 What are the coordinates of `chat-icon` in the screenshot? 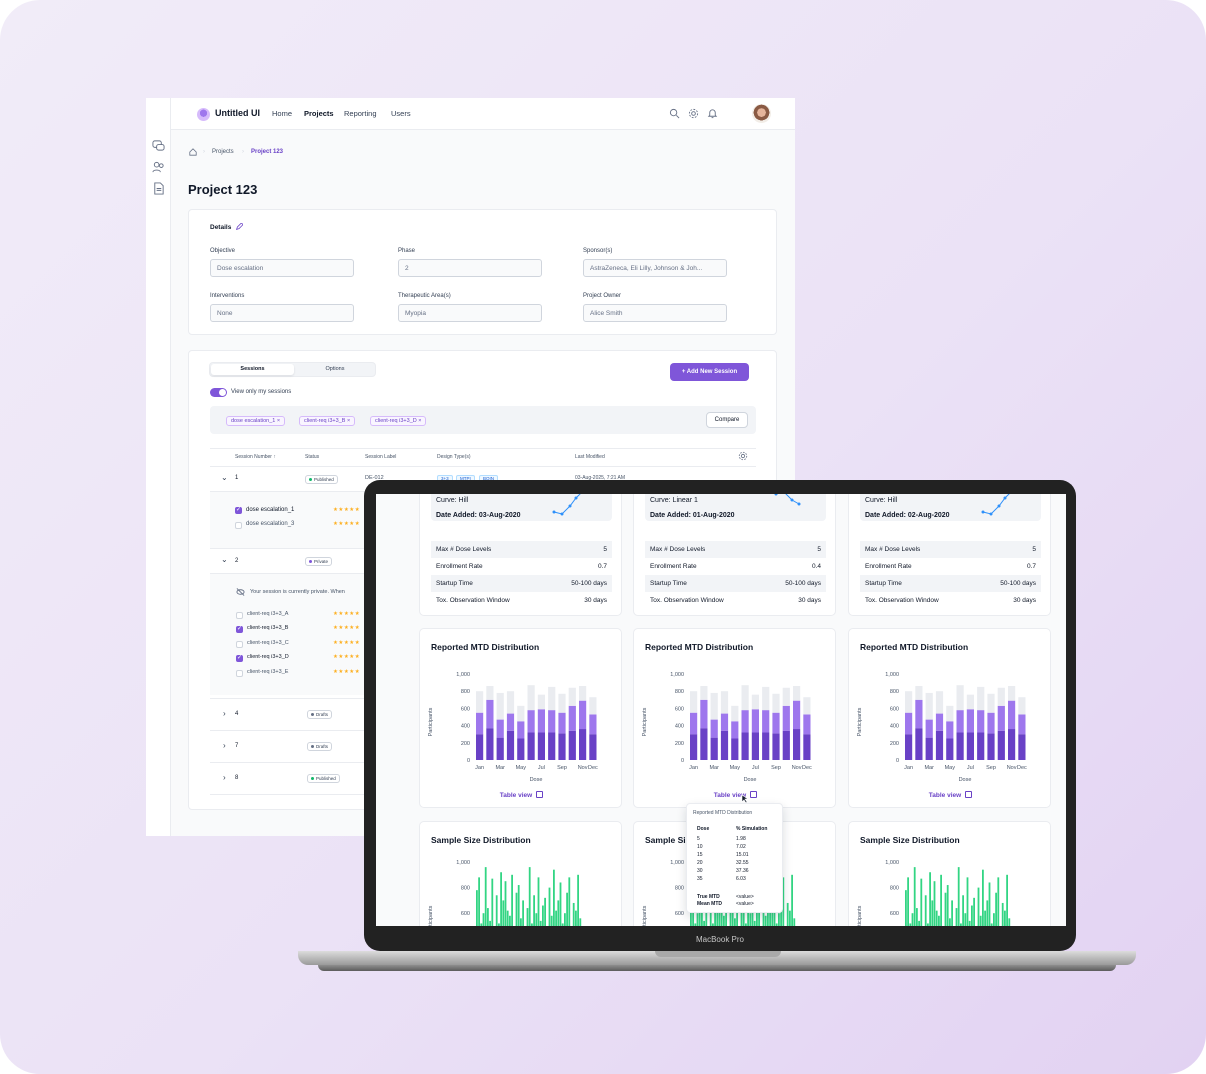 It's located at (158, 145).